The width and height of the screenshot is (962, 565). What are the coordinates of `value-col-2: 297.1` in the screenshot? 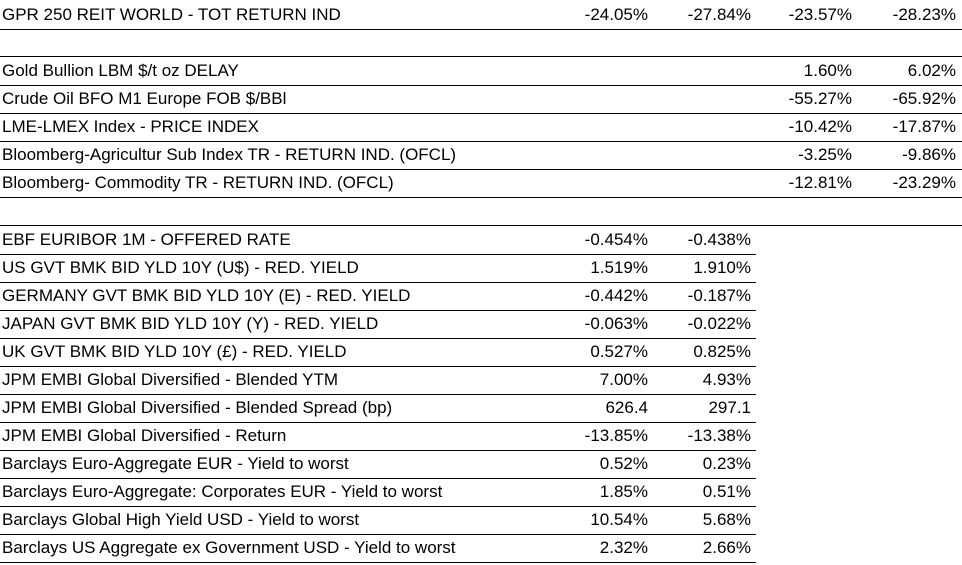 It's located at (729, 407).